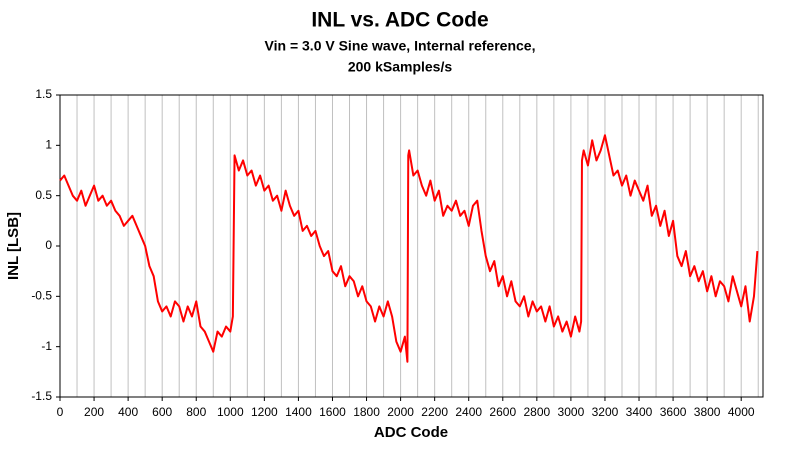 The width and height of the screenshot is (793, 449). Describe the element at coordinates (41, 296) in the screenshot. I see `y-tick-label: -0.5` at that location.